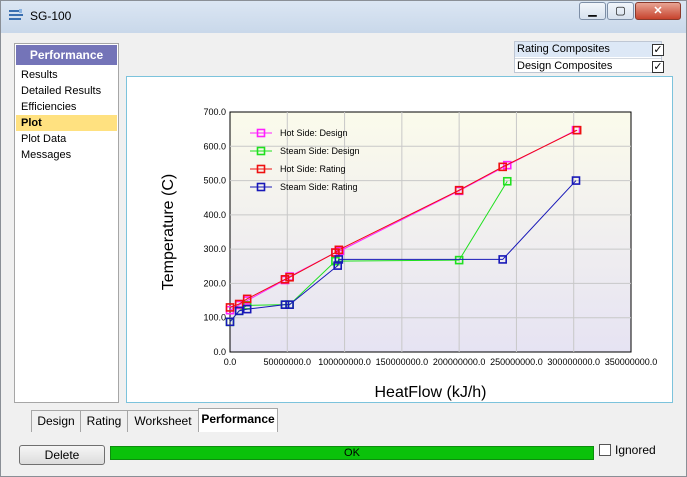 The height and width of the screenshot is (477, 687). Describe the element at coordinates (163, 421) in the screenshot. I see `tab-worksheet: Worksheet` at that location.